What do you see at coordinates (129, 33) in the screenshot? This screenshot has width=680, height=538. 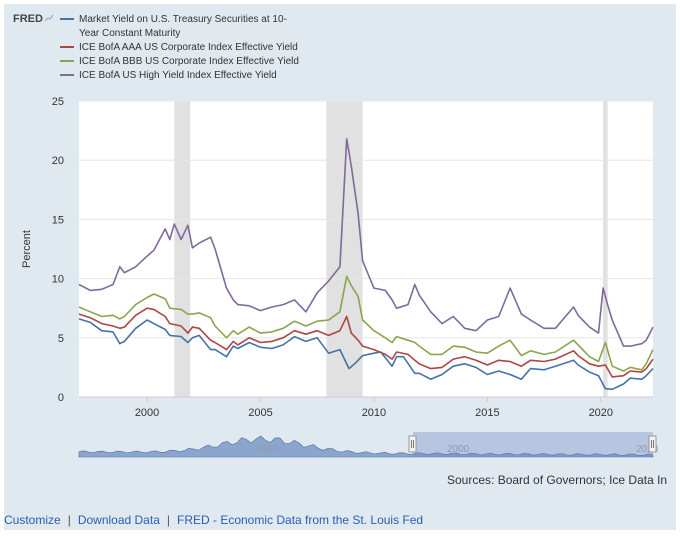 I see `legend-label-treasury-cont: Year Constant Maturity` at bounding box center [129, 33].